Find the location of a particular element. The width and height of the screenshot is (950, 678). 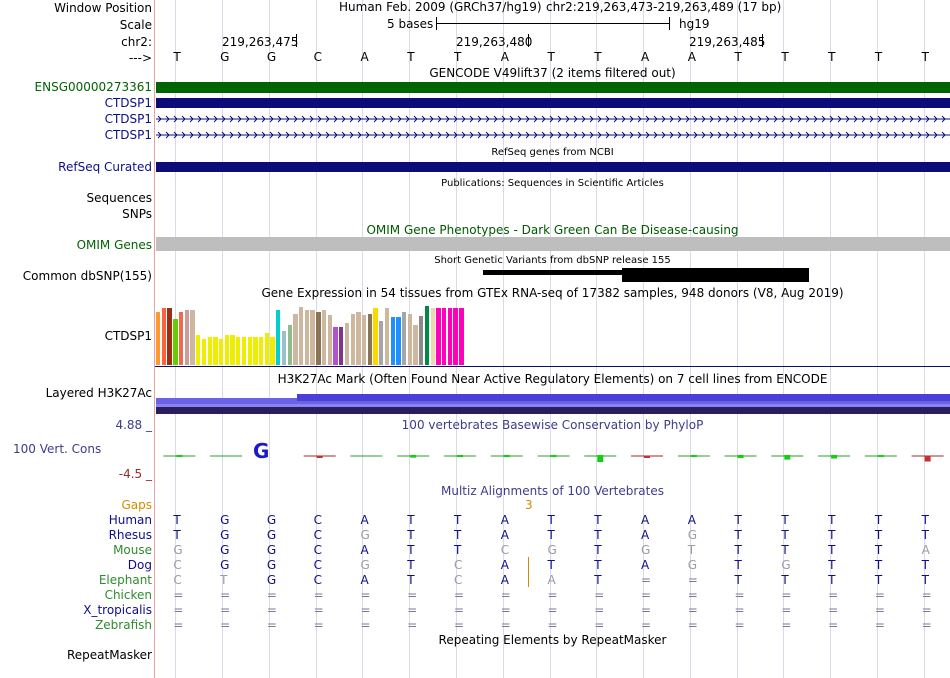

species-label: X_tropicalis is located at coordinates (117, 610).